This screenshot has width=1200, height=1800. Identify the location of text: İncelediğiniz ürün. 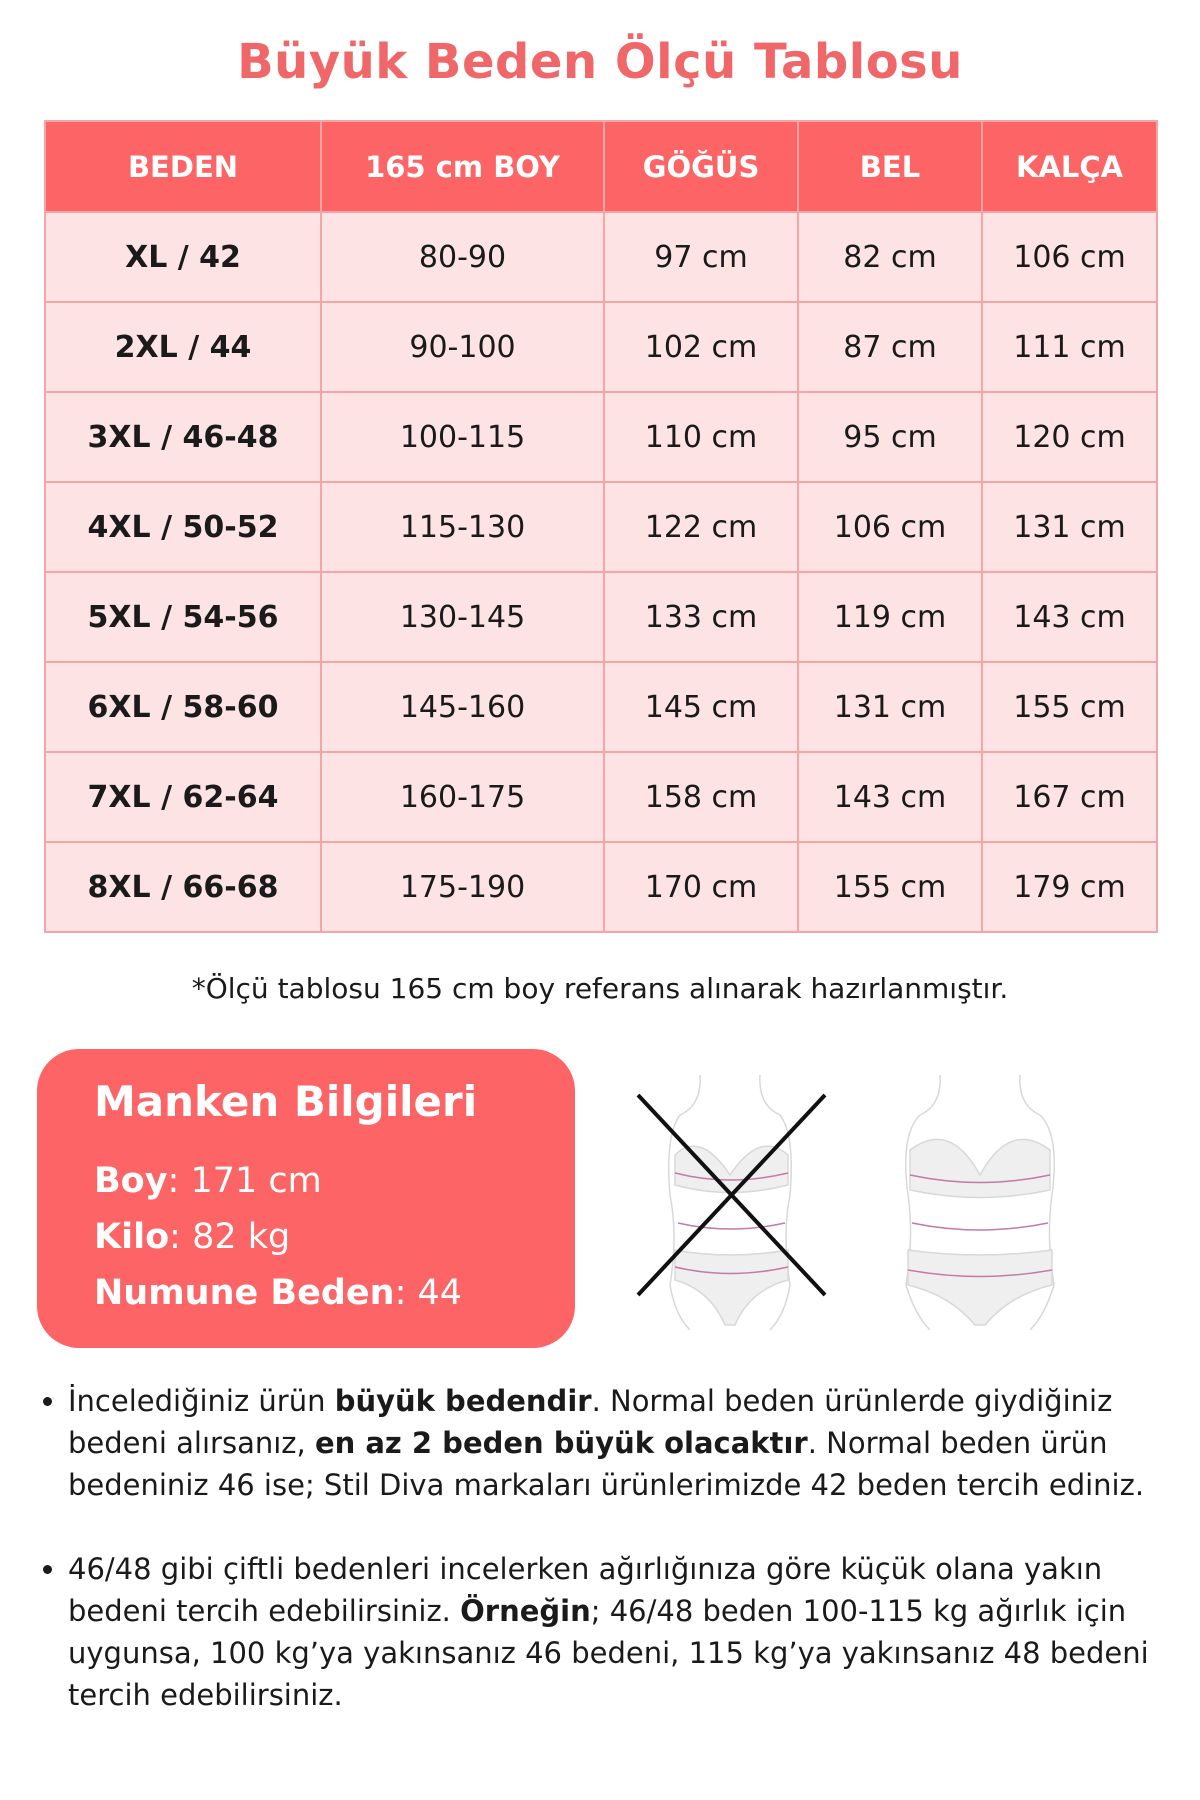
(201, 1401).